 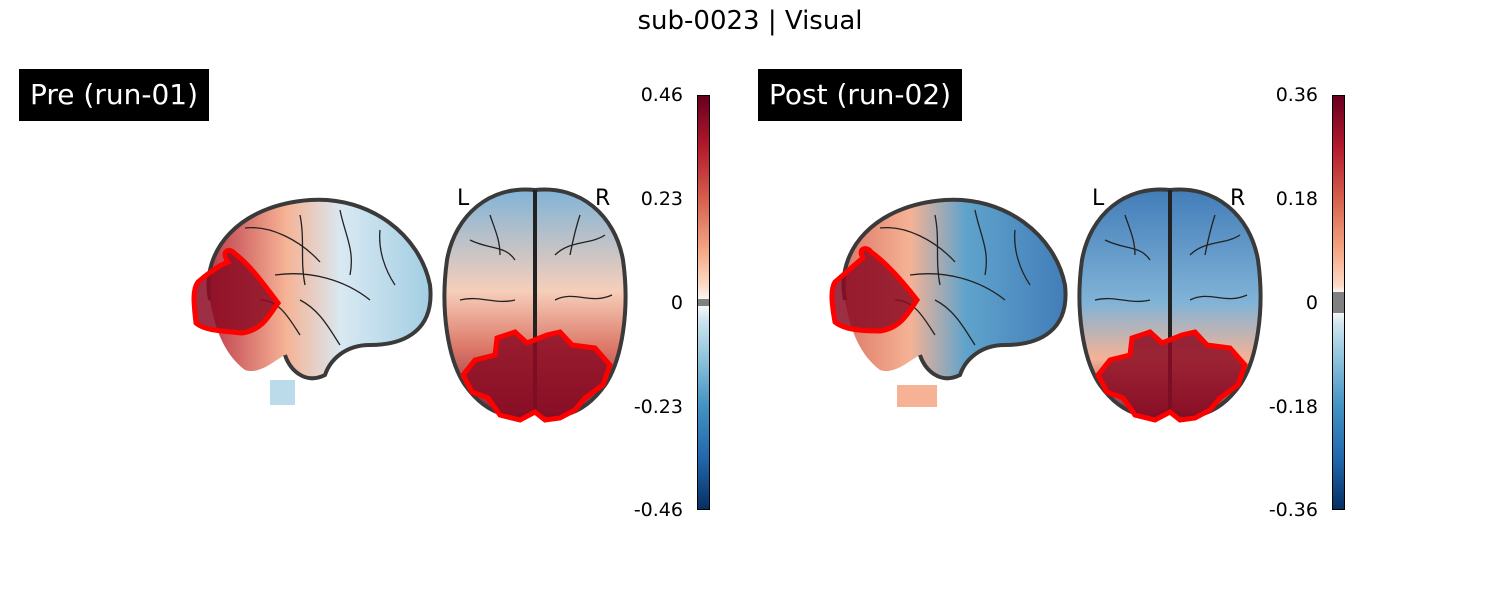 What do you see at coordinates (1098, 198) in the screenshot?
I see `orientation-left-post: L` at bounding box center [1098, 198].